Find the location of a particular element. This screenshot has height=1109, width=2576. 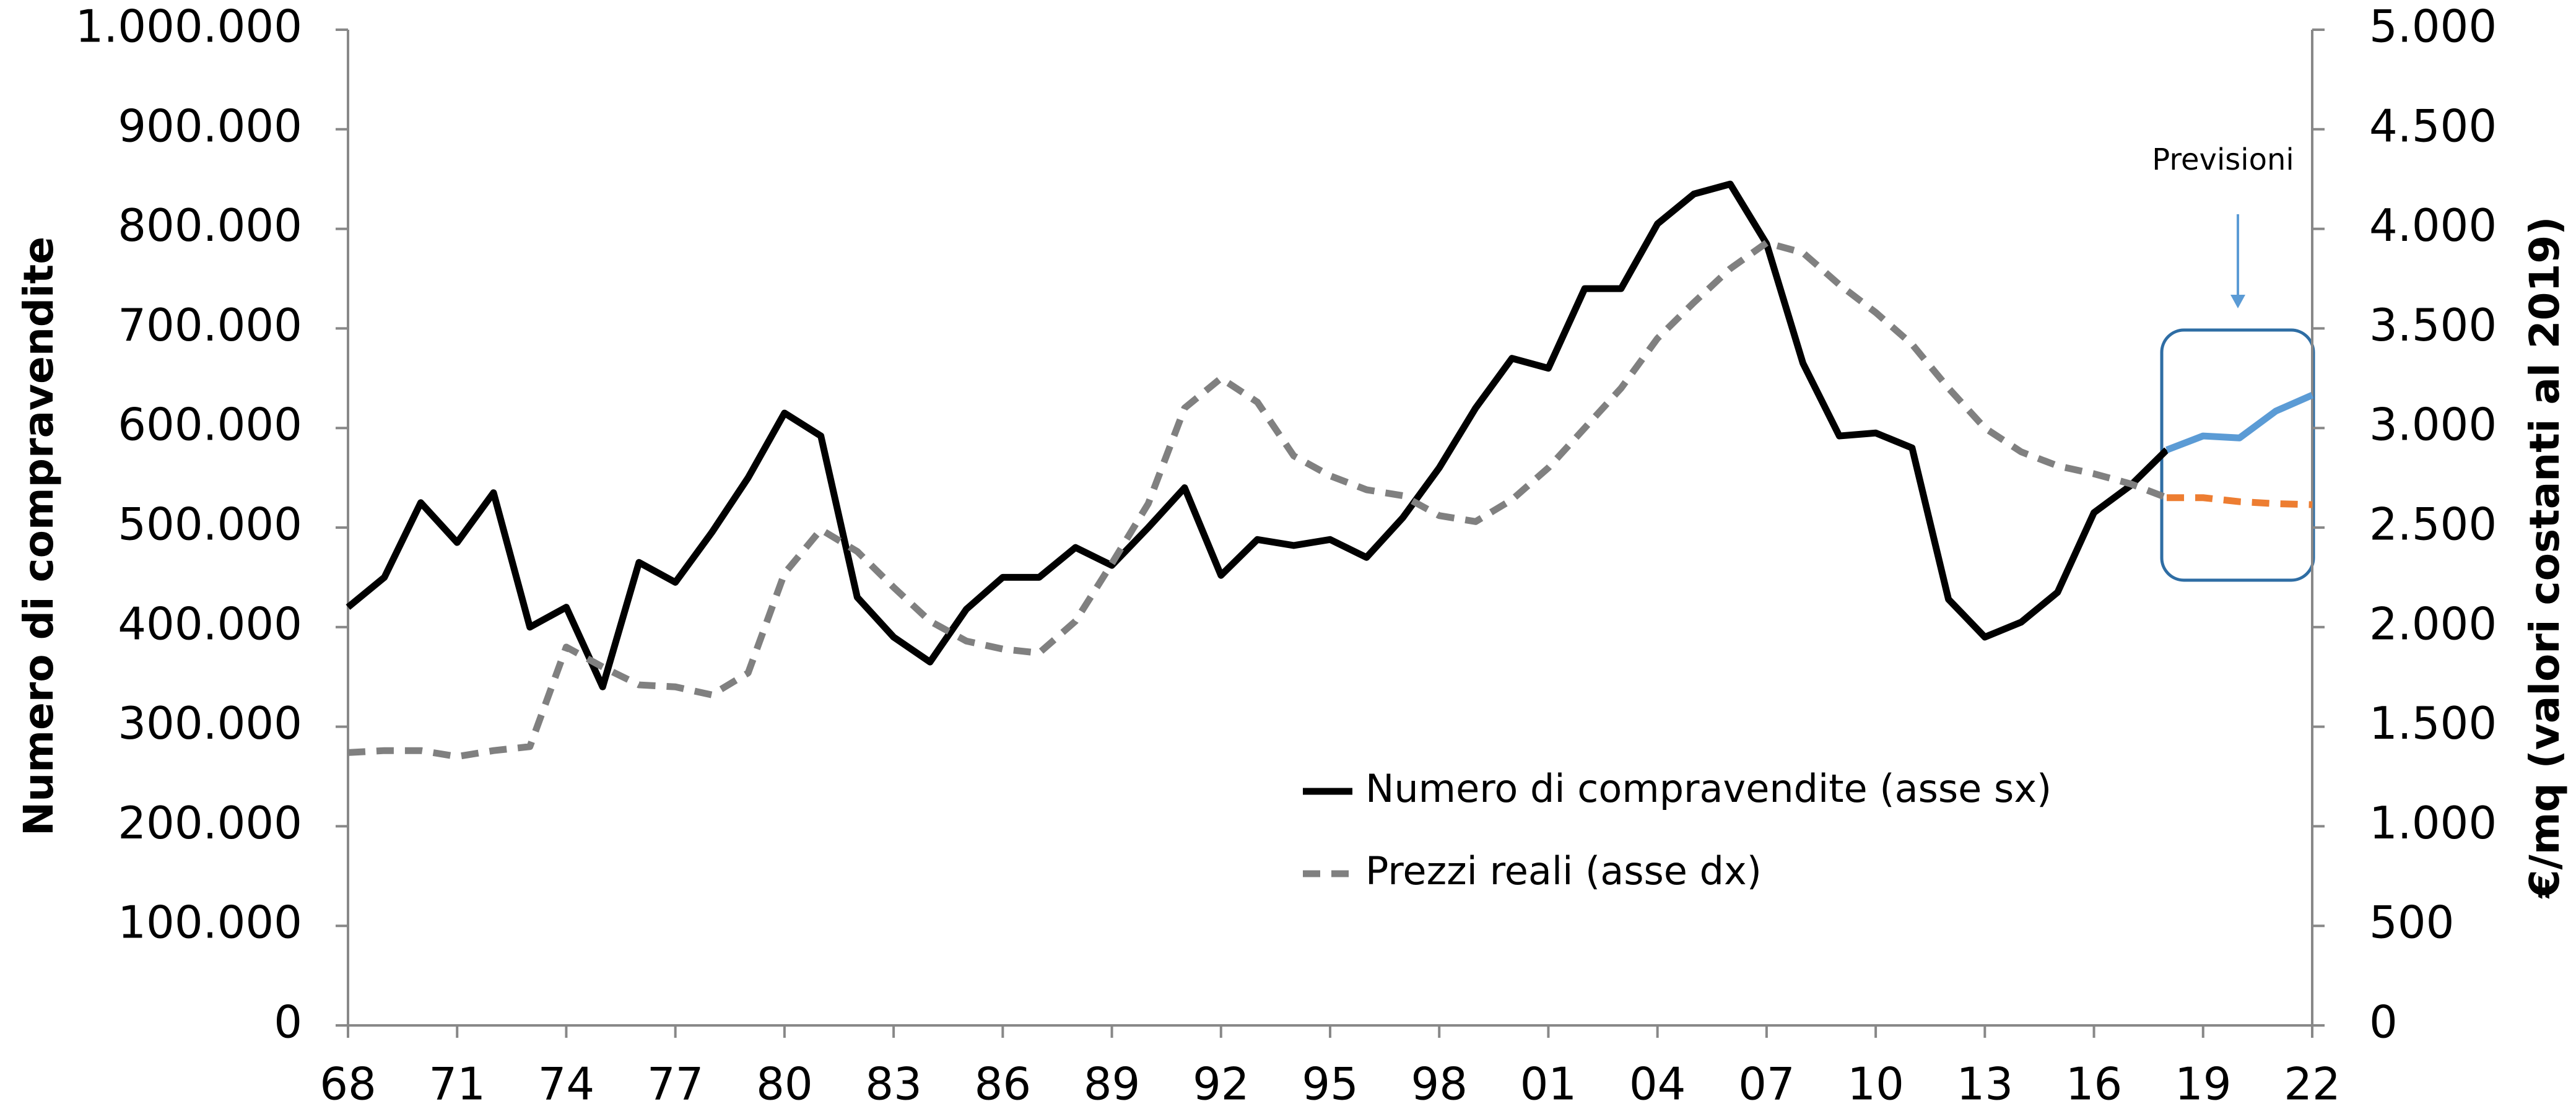

y-tick-label: 100.000 is located at coordinates (210, 923).